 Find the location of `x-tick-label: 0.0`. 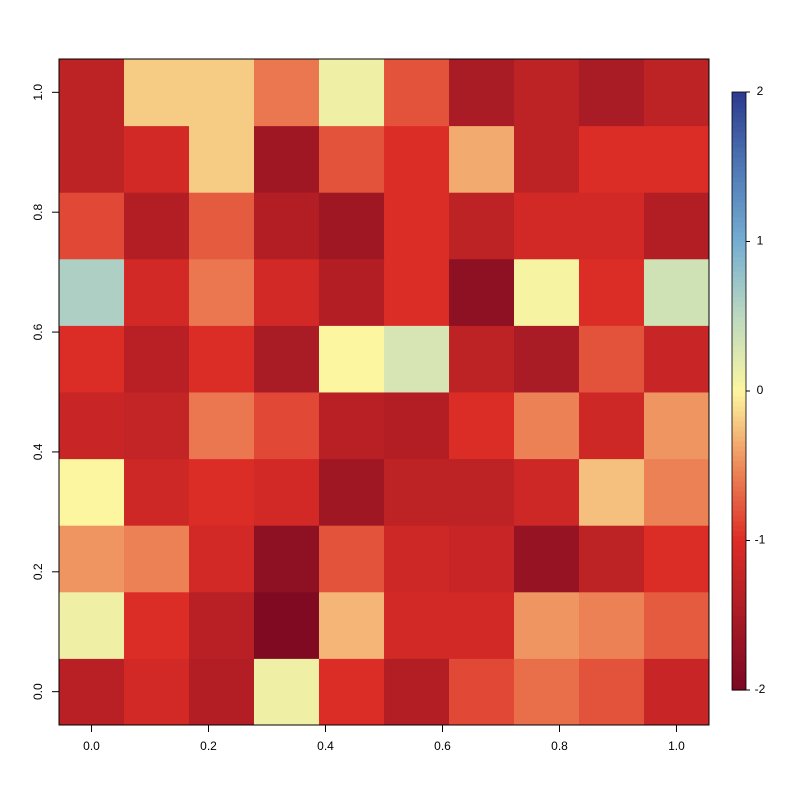

x-tick-label: 0.0 is located at coordinates (91, 746).